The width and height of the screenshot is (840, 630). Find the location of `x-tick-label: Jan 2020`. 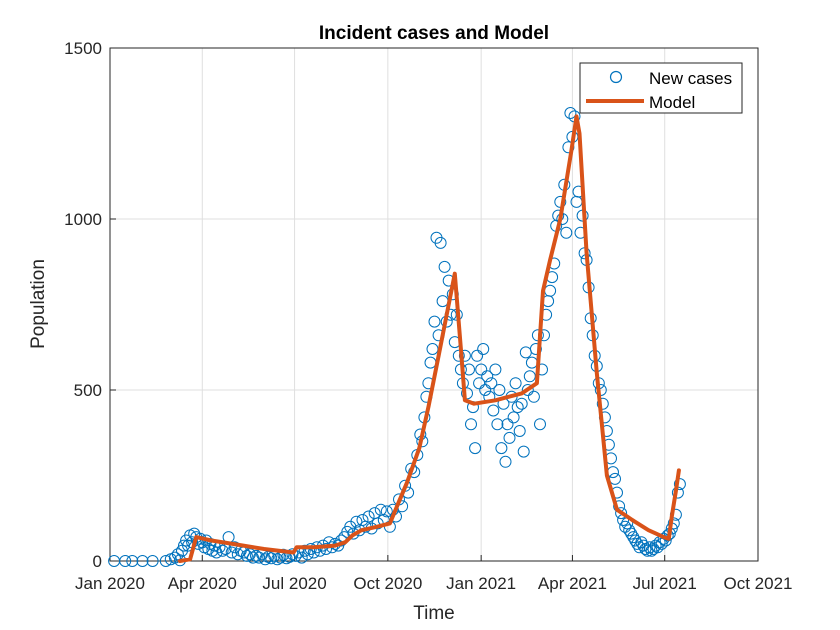

x-tick-label: Jan 2020 is located at coordinates (110, 583).